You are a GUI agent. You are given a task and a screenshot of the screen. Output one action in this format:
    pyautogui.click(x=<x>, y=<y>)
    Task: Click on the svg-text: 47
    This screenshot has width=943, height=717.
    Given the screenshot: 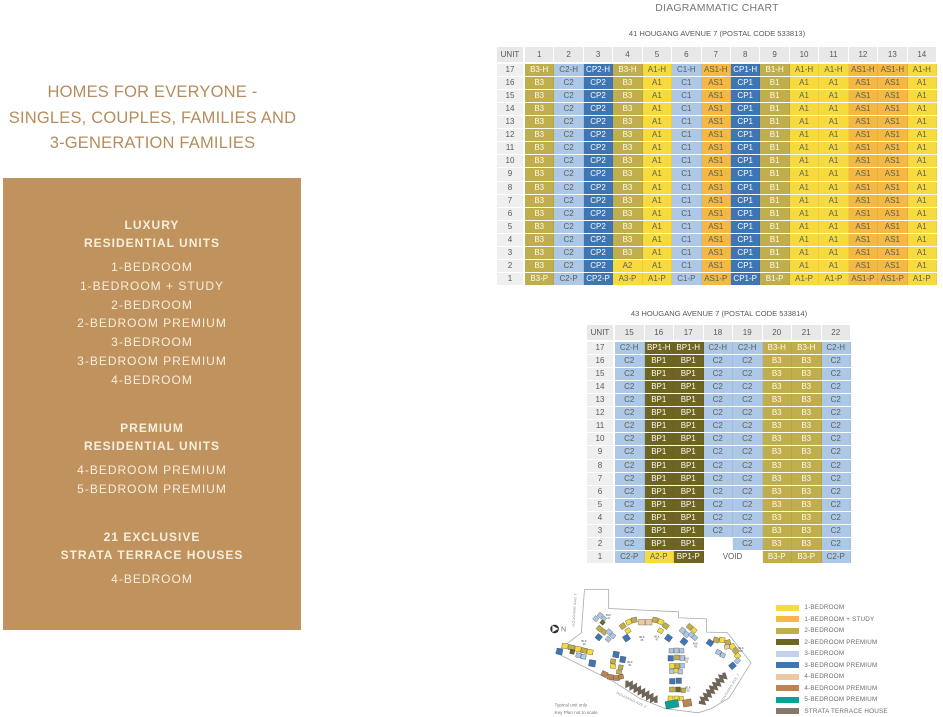 What is the action you would take?
    pyautogui.click(x=657, y=640)
    